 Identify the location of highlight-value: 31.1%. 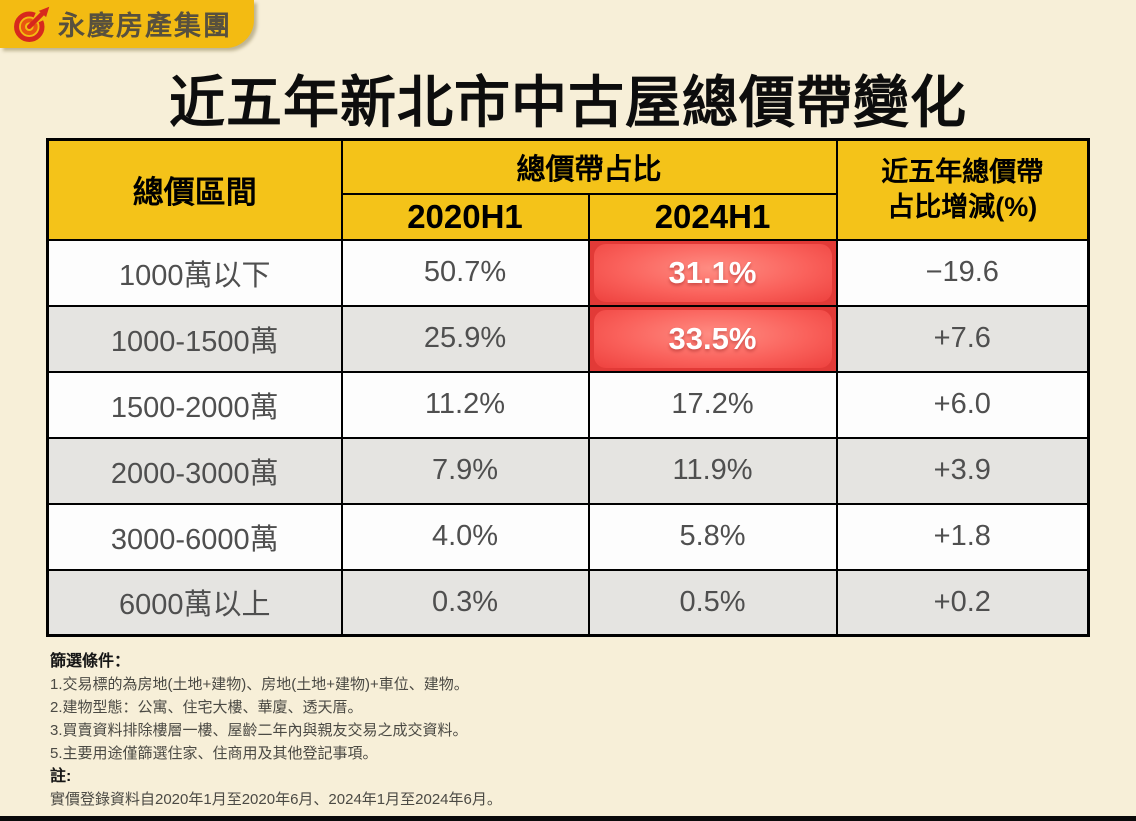
(712, 272).